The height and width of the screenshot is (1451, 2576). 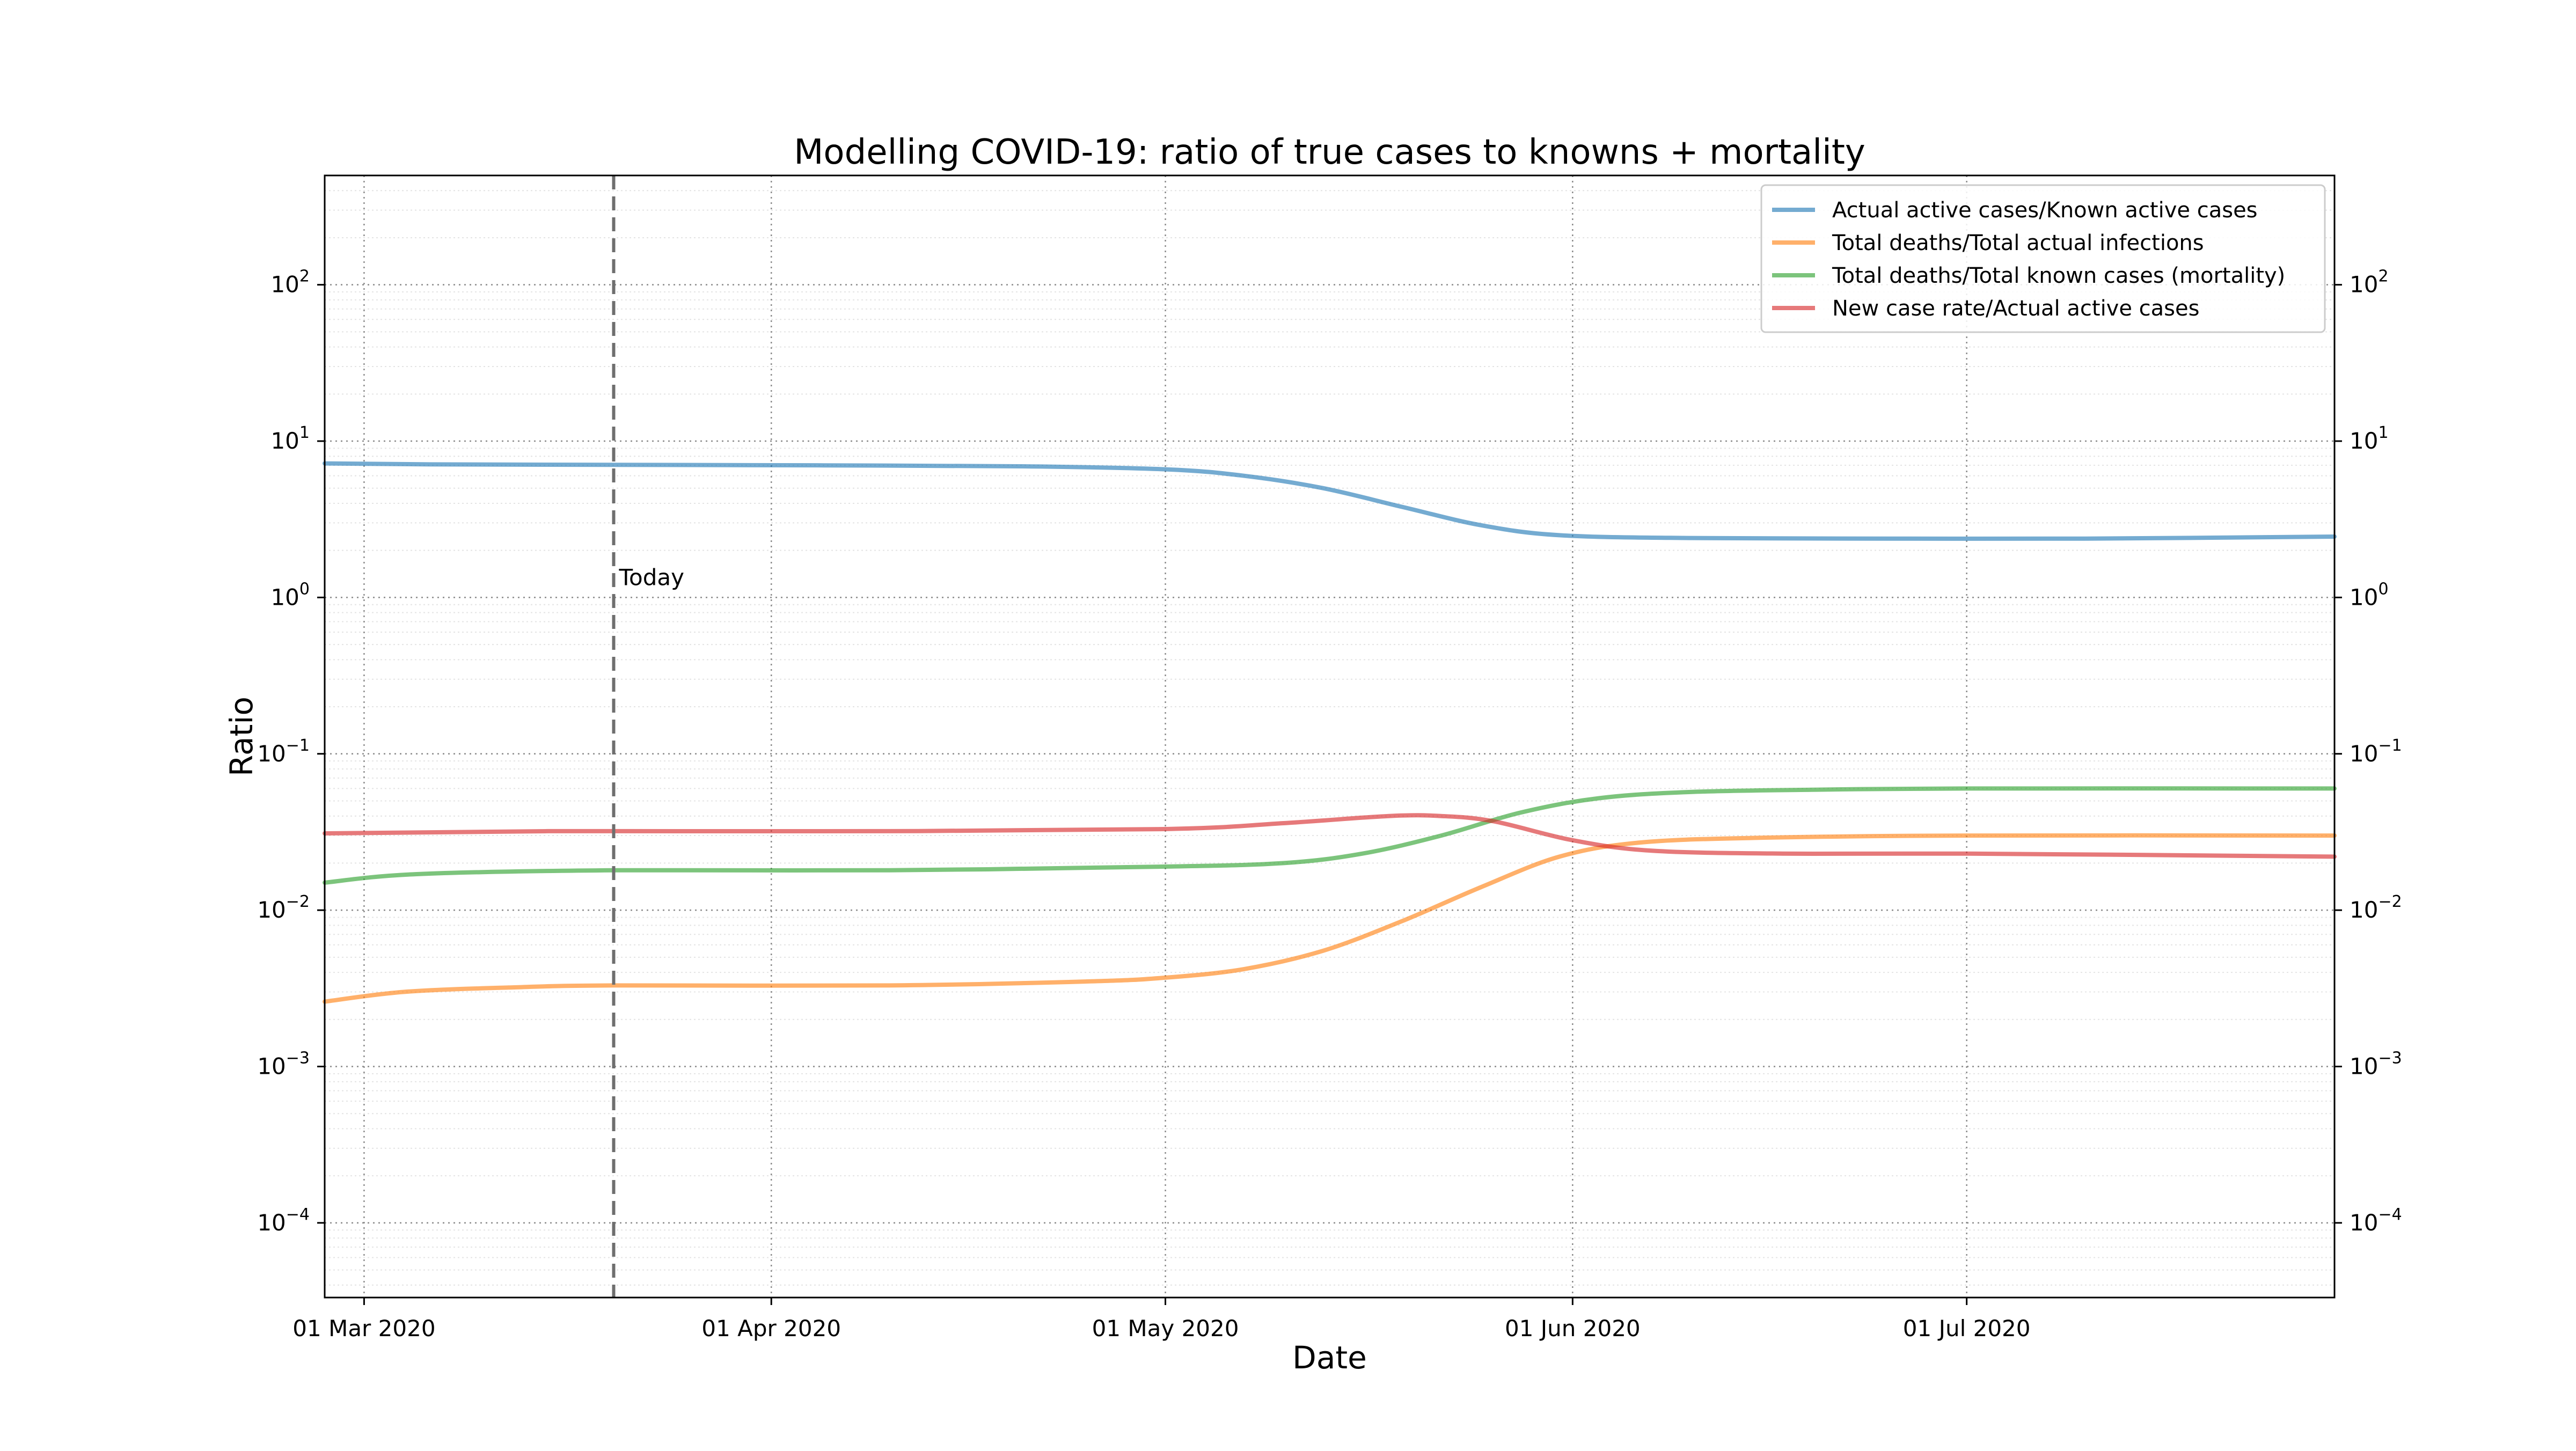 I want to click on y-tick-label-left: 10⁻², so click(x=283, y=908).